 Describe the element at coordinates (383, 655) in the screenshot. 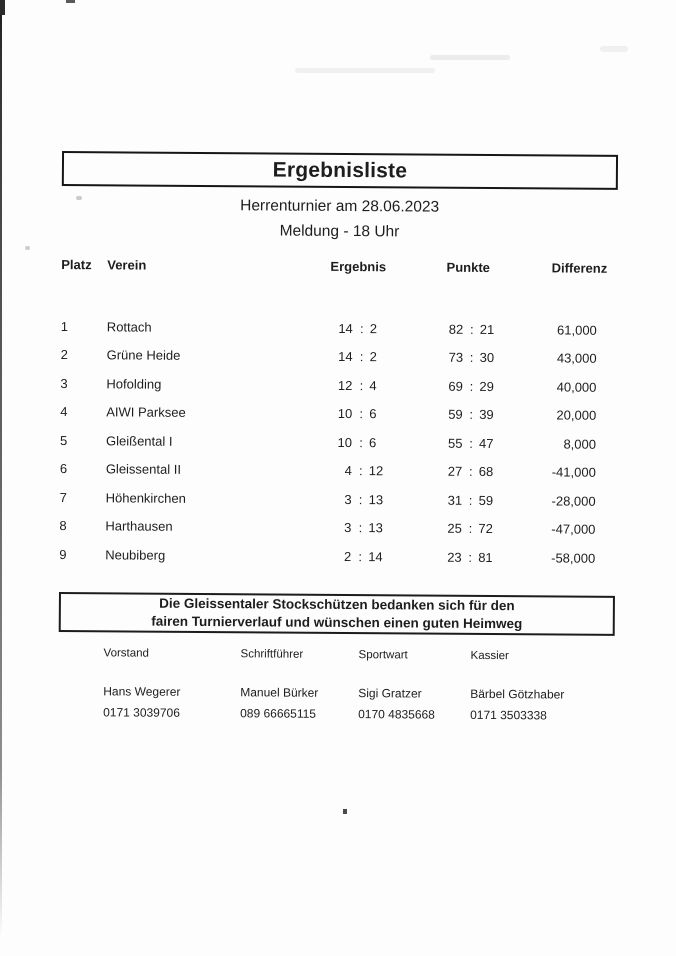

I see `contact-role: Sportwart` at that location.